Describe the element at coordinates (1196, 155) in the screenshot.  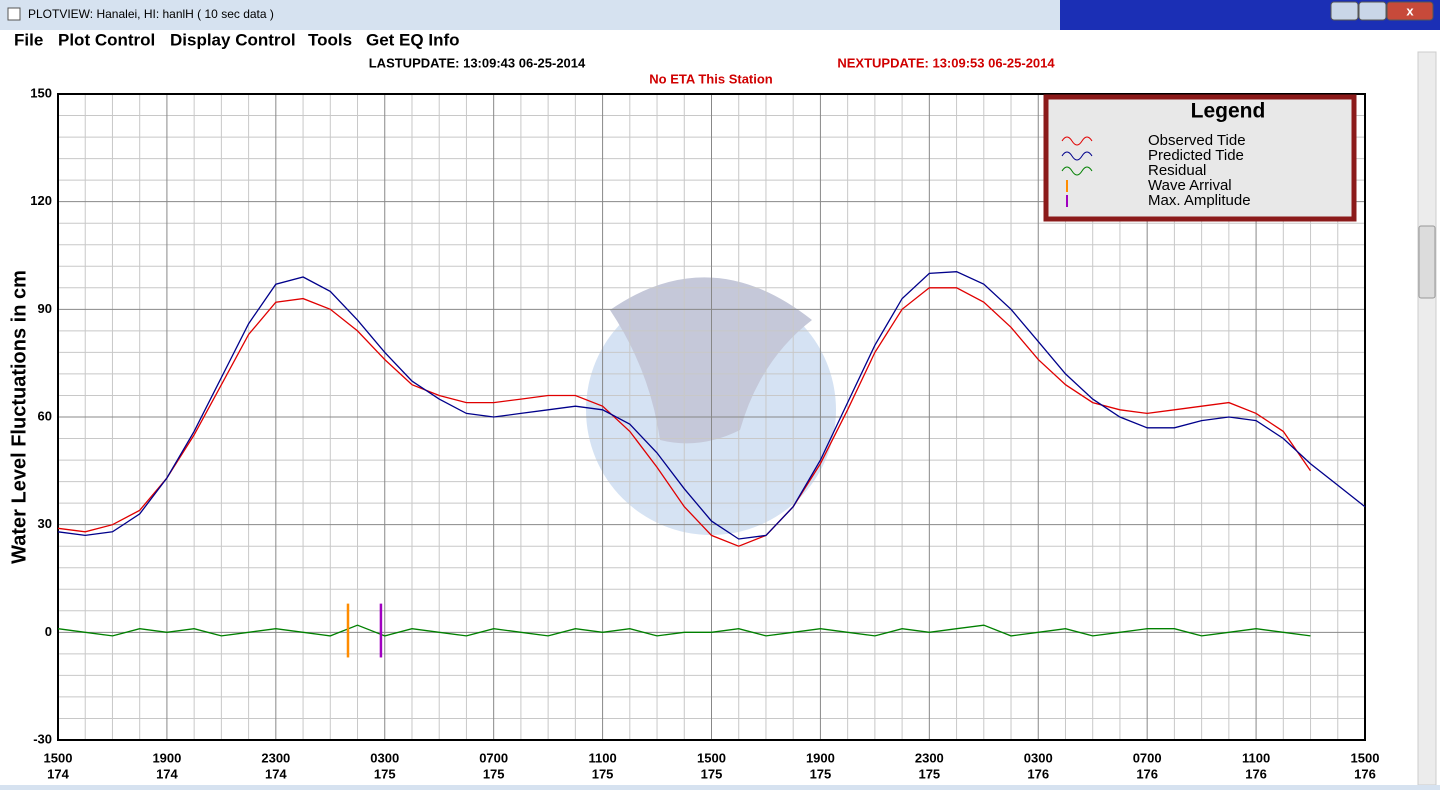
I see `legend-label: Predicted Tide` at that location.